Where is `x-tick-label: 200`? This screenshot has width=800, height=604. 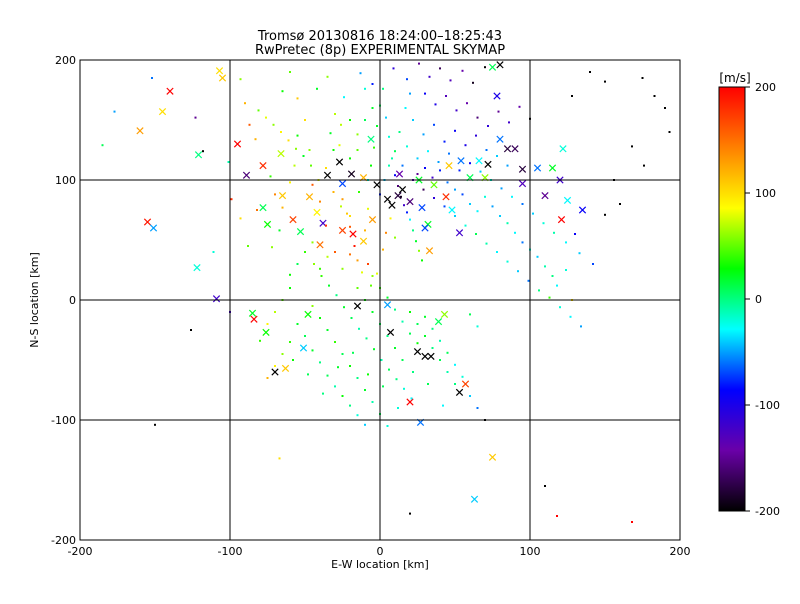 x-tick-label: 200 is located at coordinates (680, 551).